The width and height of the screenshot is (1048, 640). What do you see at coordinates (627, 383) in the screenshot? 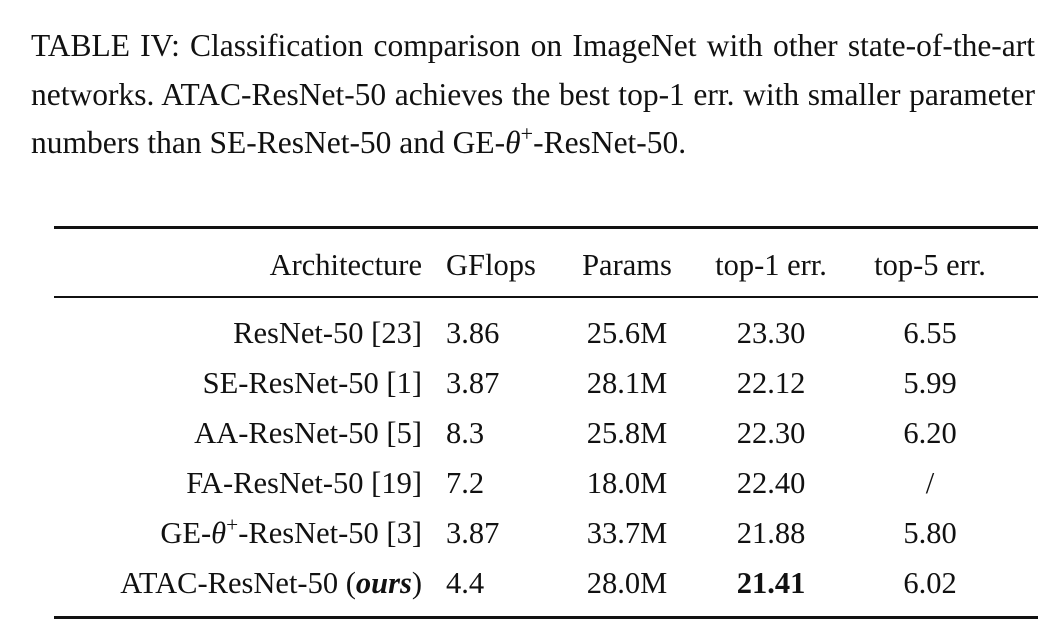
I see `cell-params: 28.1M` at bounding box center [627, 383].